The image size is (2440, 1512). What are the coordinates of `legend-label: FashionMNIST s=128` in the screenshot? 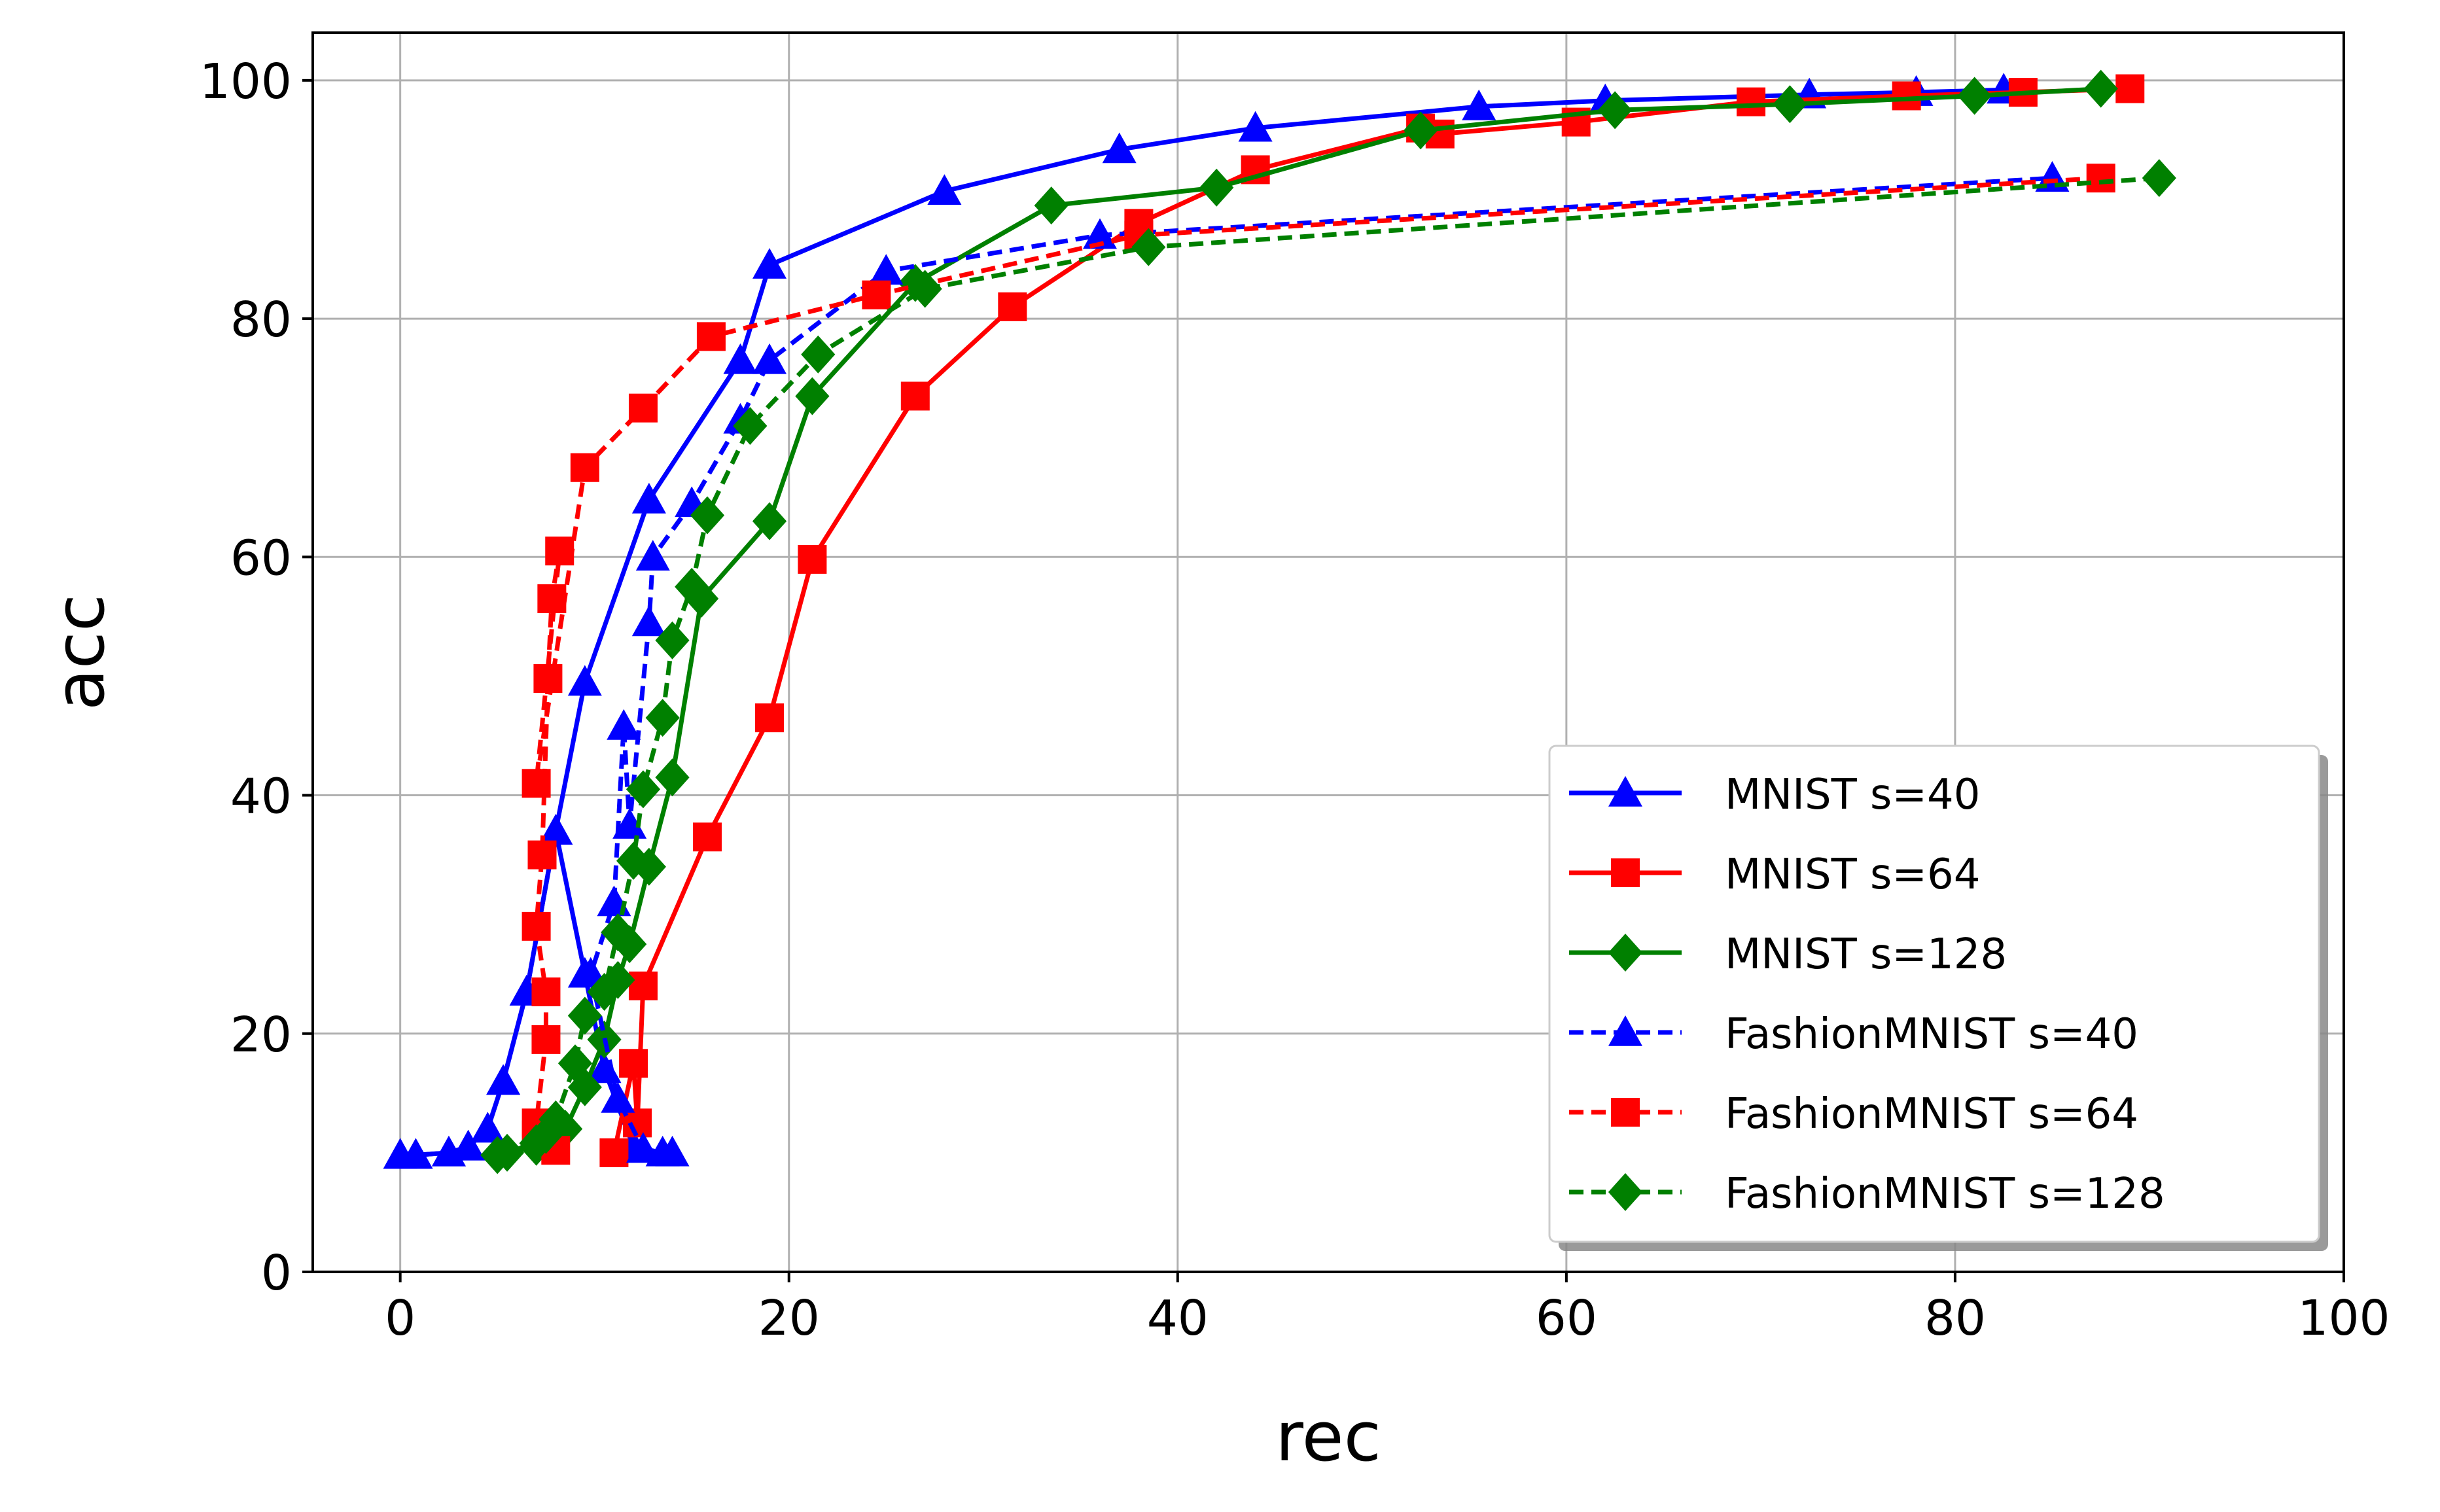 It's located at (1945, 1194).